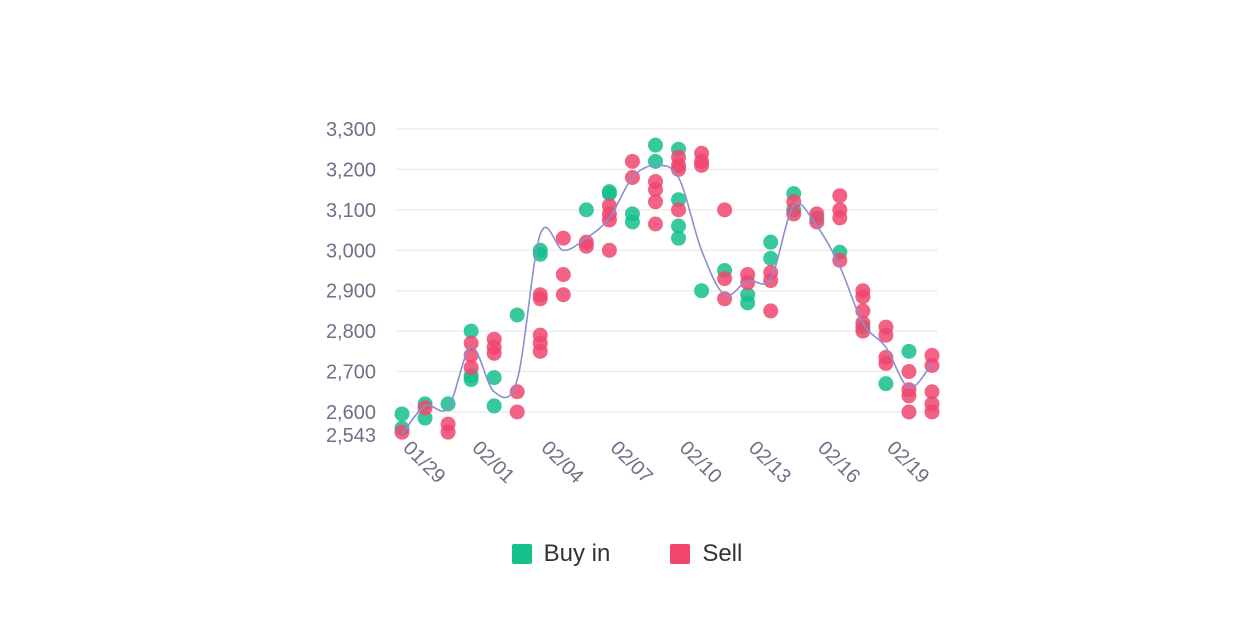 Image resolution: width=1254 pixels, height=641 pixels. I want to click on x-axis-ticks: 01/29 02/01 02/04 02/07 02/10 02/13 02/16 02/19, so click(665, 462).